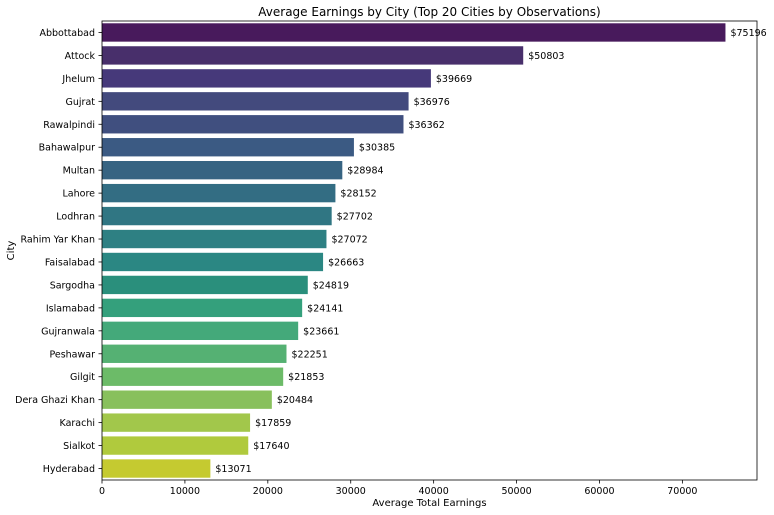  Describe the element at coordinates (377, 148) in the screenshot. I see `data-label: $30385` at that location.